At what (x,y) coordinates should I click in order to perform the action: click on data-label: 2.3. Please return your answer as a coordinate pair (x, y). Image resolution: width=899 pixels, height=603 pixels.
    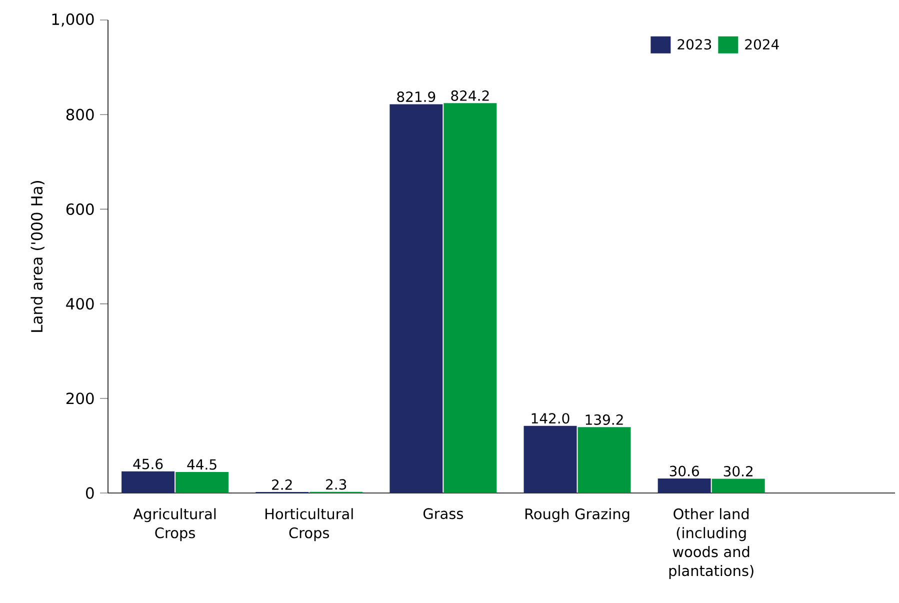
    Looking at the image, I should click on (336, 484).